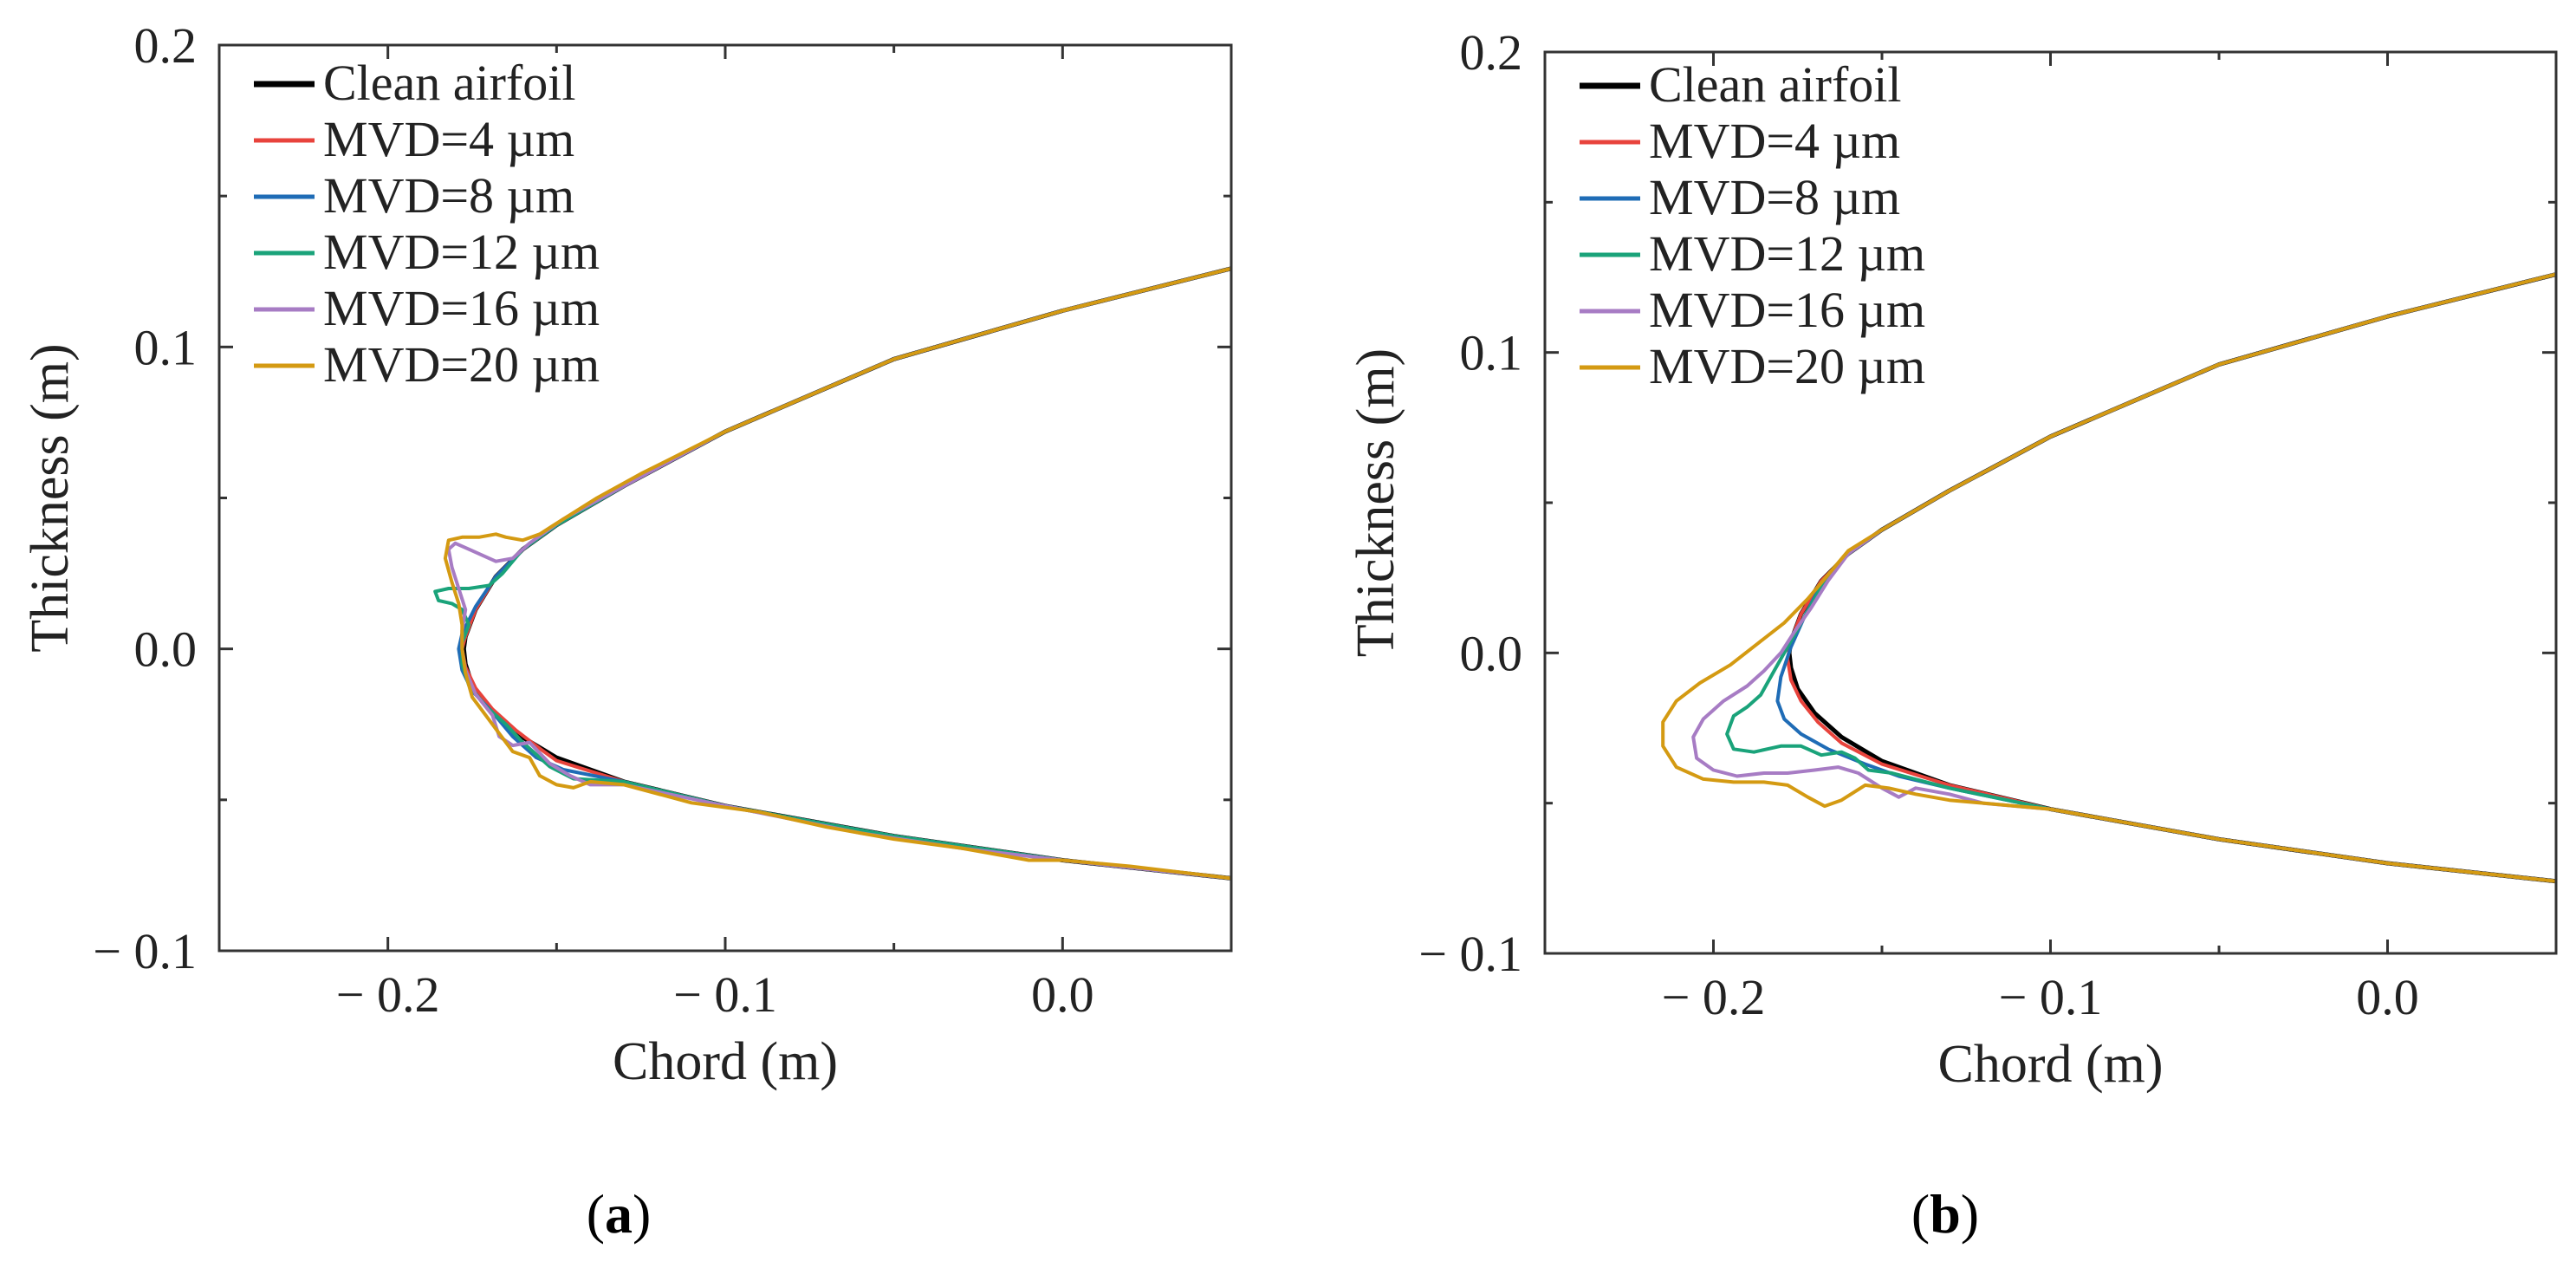 This screenshot has height=1268, width=2576. What do you see at coordinates (725, 994) in the screenshot?
I see `p1-x-tick-label: − 0.1` at bounding box center [725, 994].